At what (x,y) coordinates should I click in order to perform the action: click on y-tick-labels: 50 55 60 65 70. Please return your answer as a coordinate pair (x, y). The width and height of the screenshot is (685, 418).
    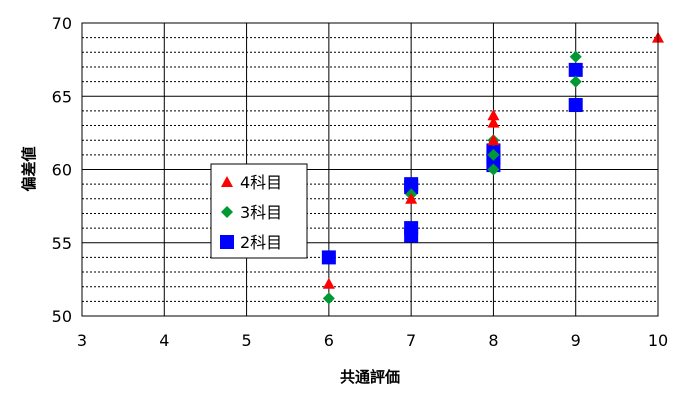
    Looking at the image, I should click on (62, 170).